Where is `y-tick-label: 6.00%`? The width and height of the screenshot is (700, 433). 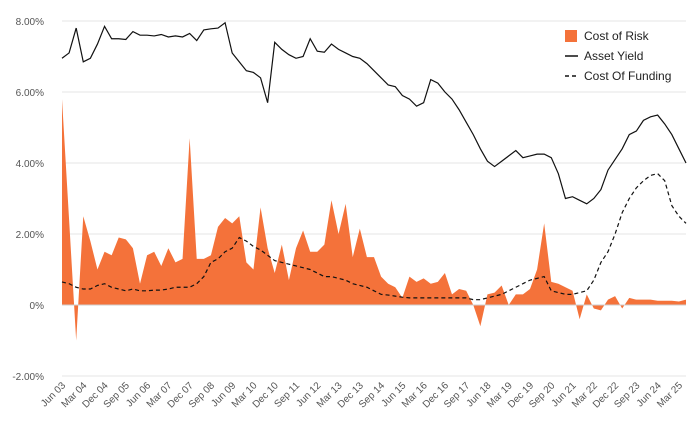 y-tick-label: 6.00% is located at coordinates (30, 93).